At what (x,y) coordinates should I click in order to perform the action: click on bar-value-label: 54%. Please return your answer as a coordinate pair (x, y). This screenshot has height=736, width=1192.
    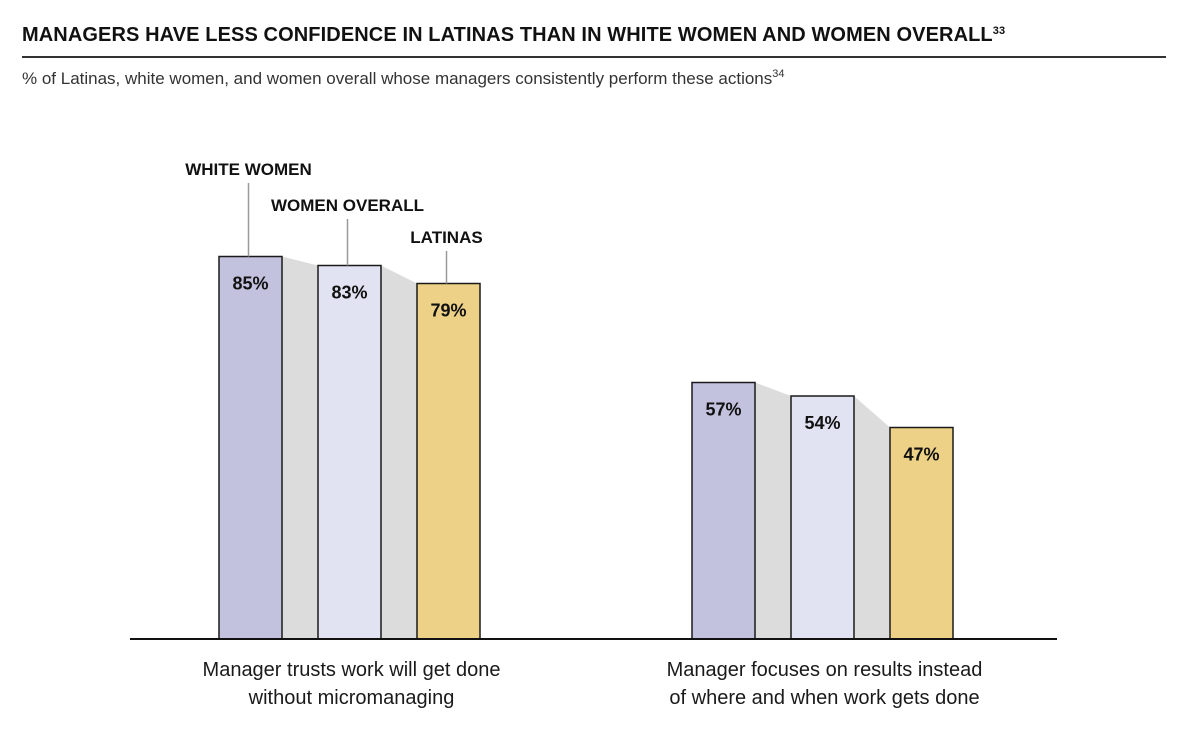
    Looking at the image, I should click on (822, 423).